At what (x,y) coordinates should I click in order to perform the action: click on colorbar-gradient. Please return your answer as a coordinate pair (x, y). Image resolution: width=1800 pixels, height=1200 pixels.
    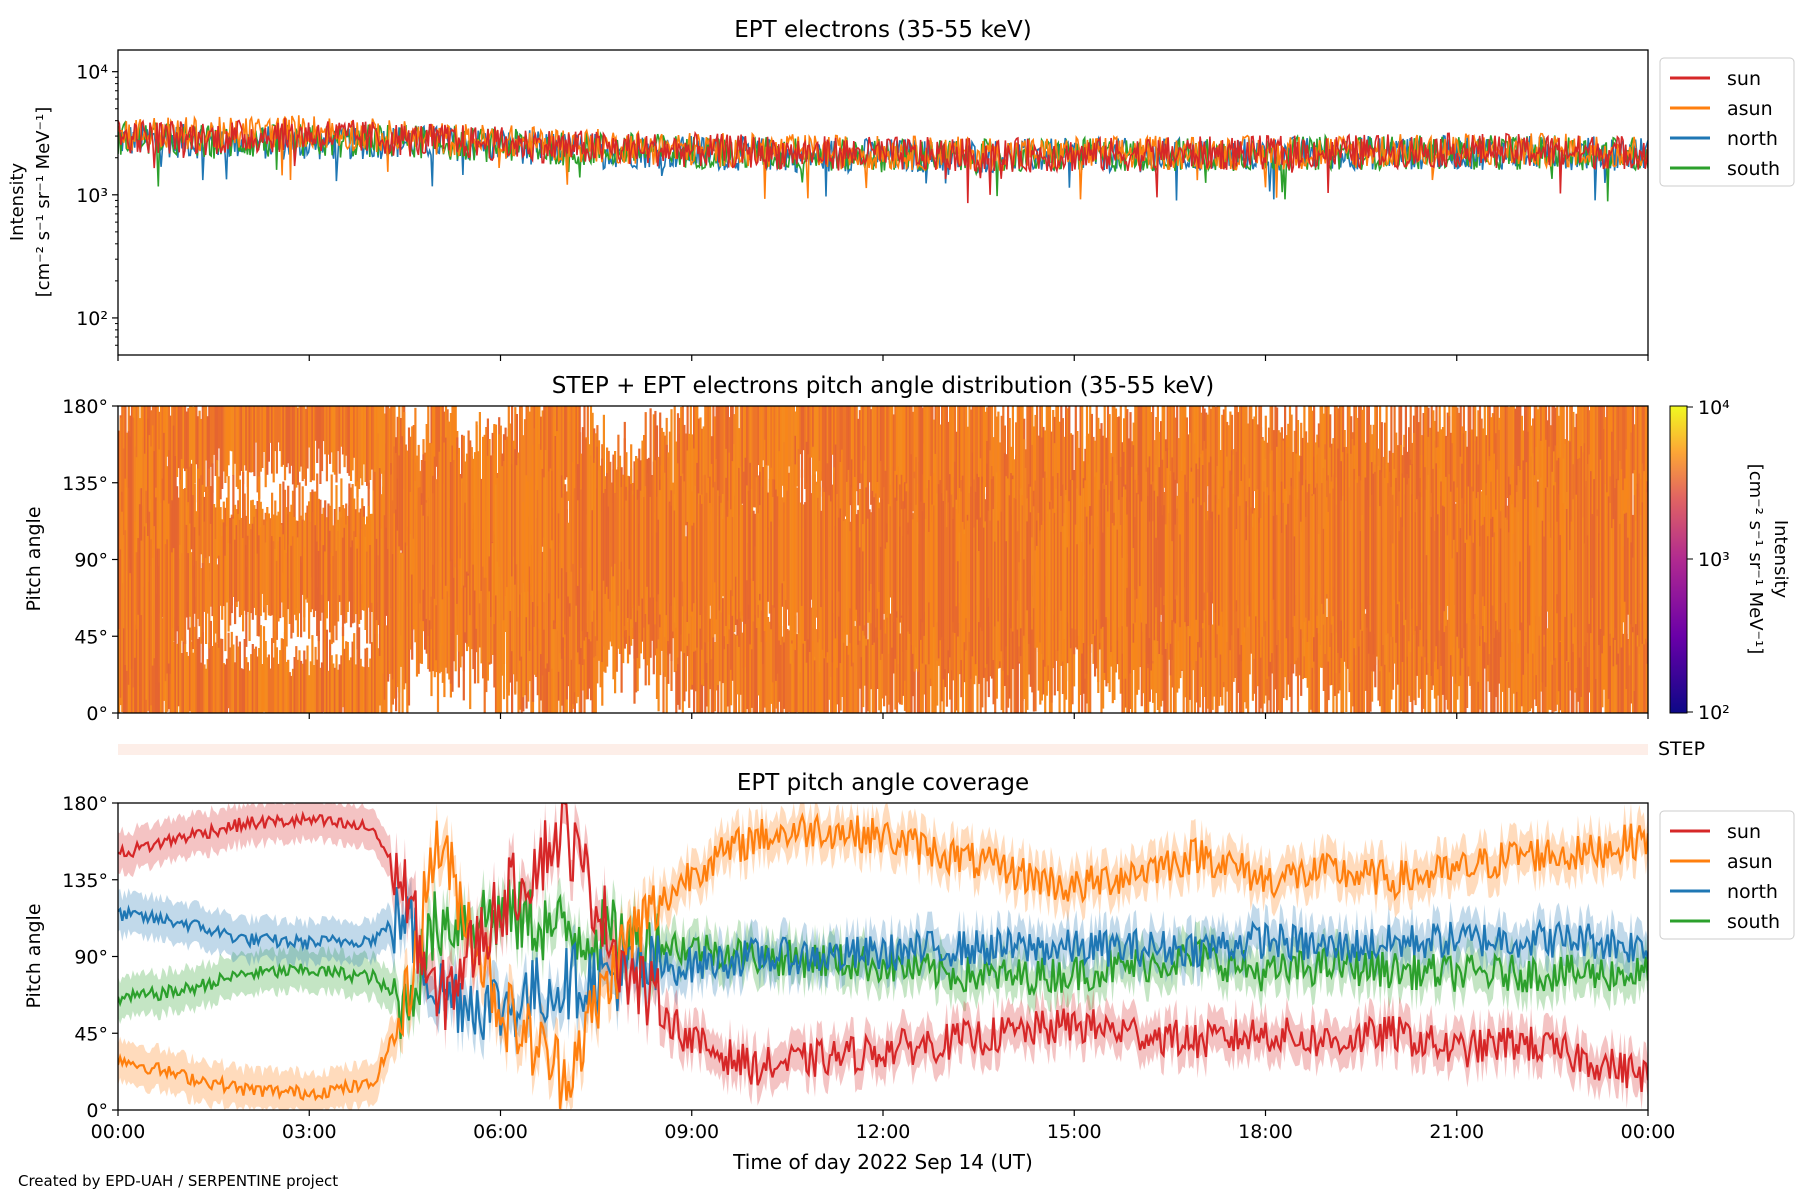
    Looking at the image, I should click on (1678, 559).